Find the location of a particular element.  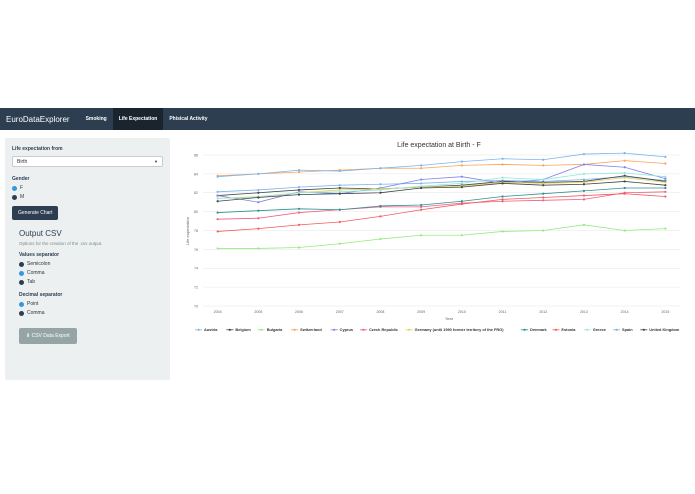

radio-selected-icon is located at coordinates (21, 304).